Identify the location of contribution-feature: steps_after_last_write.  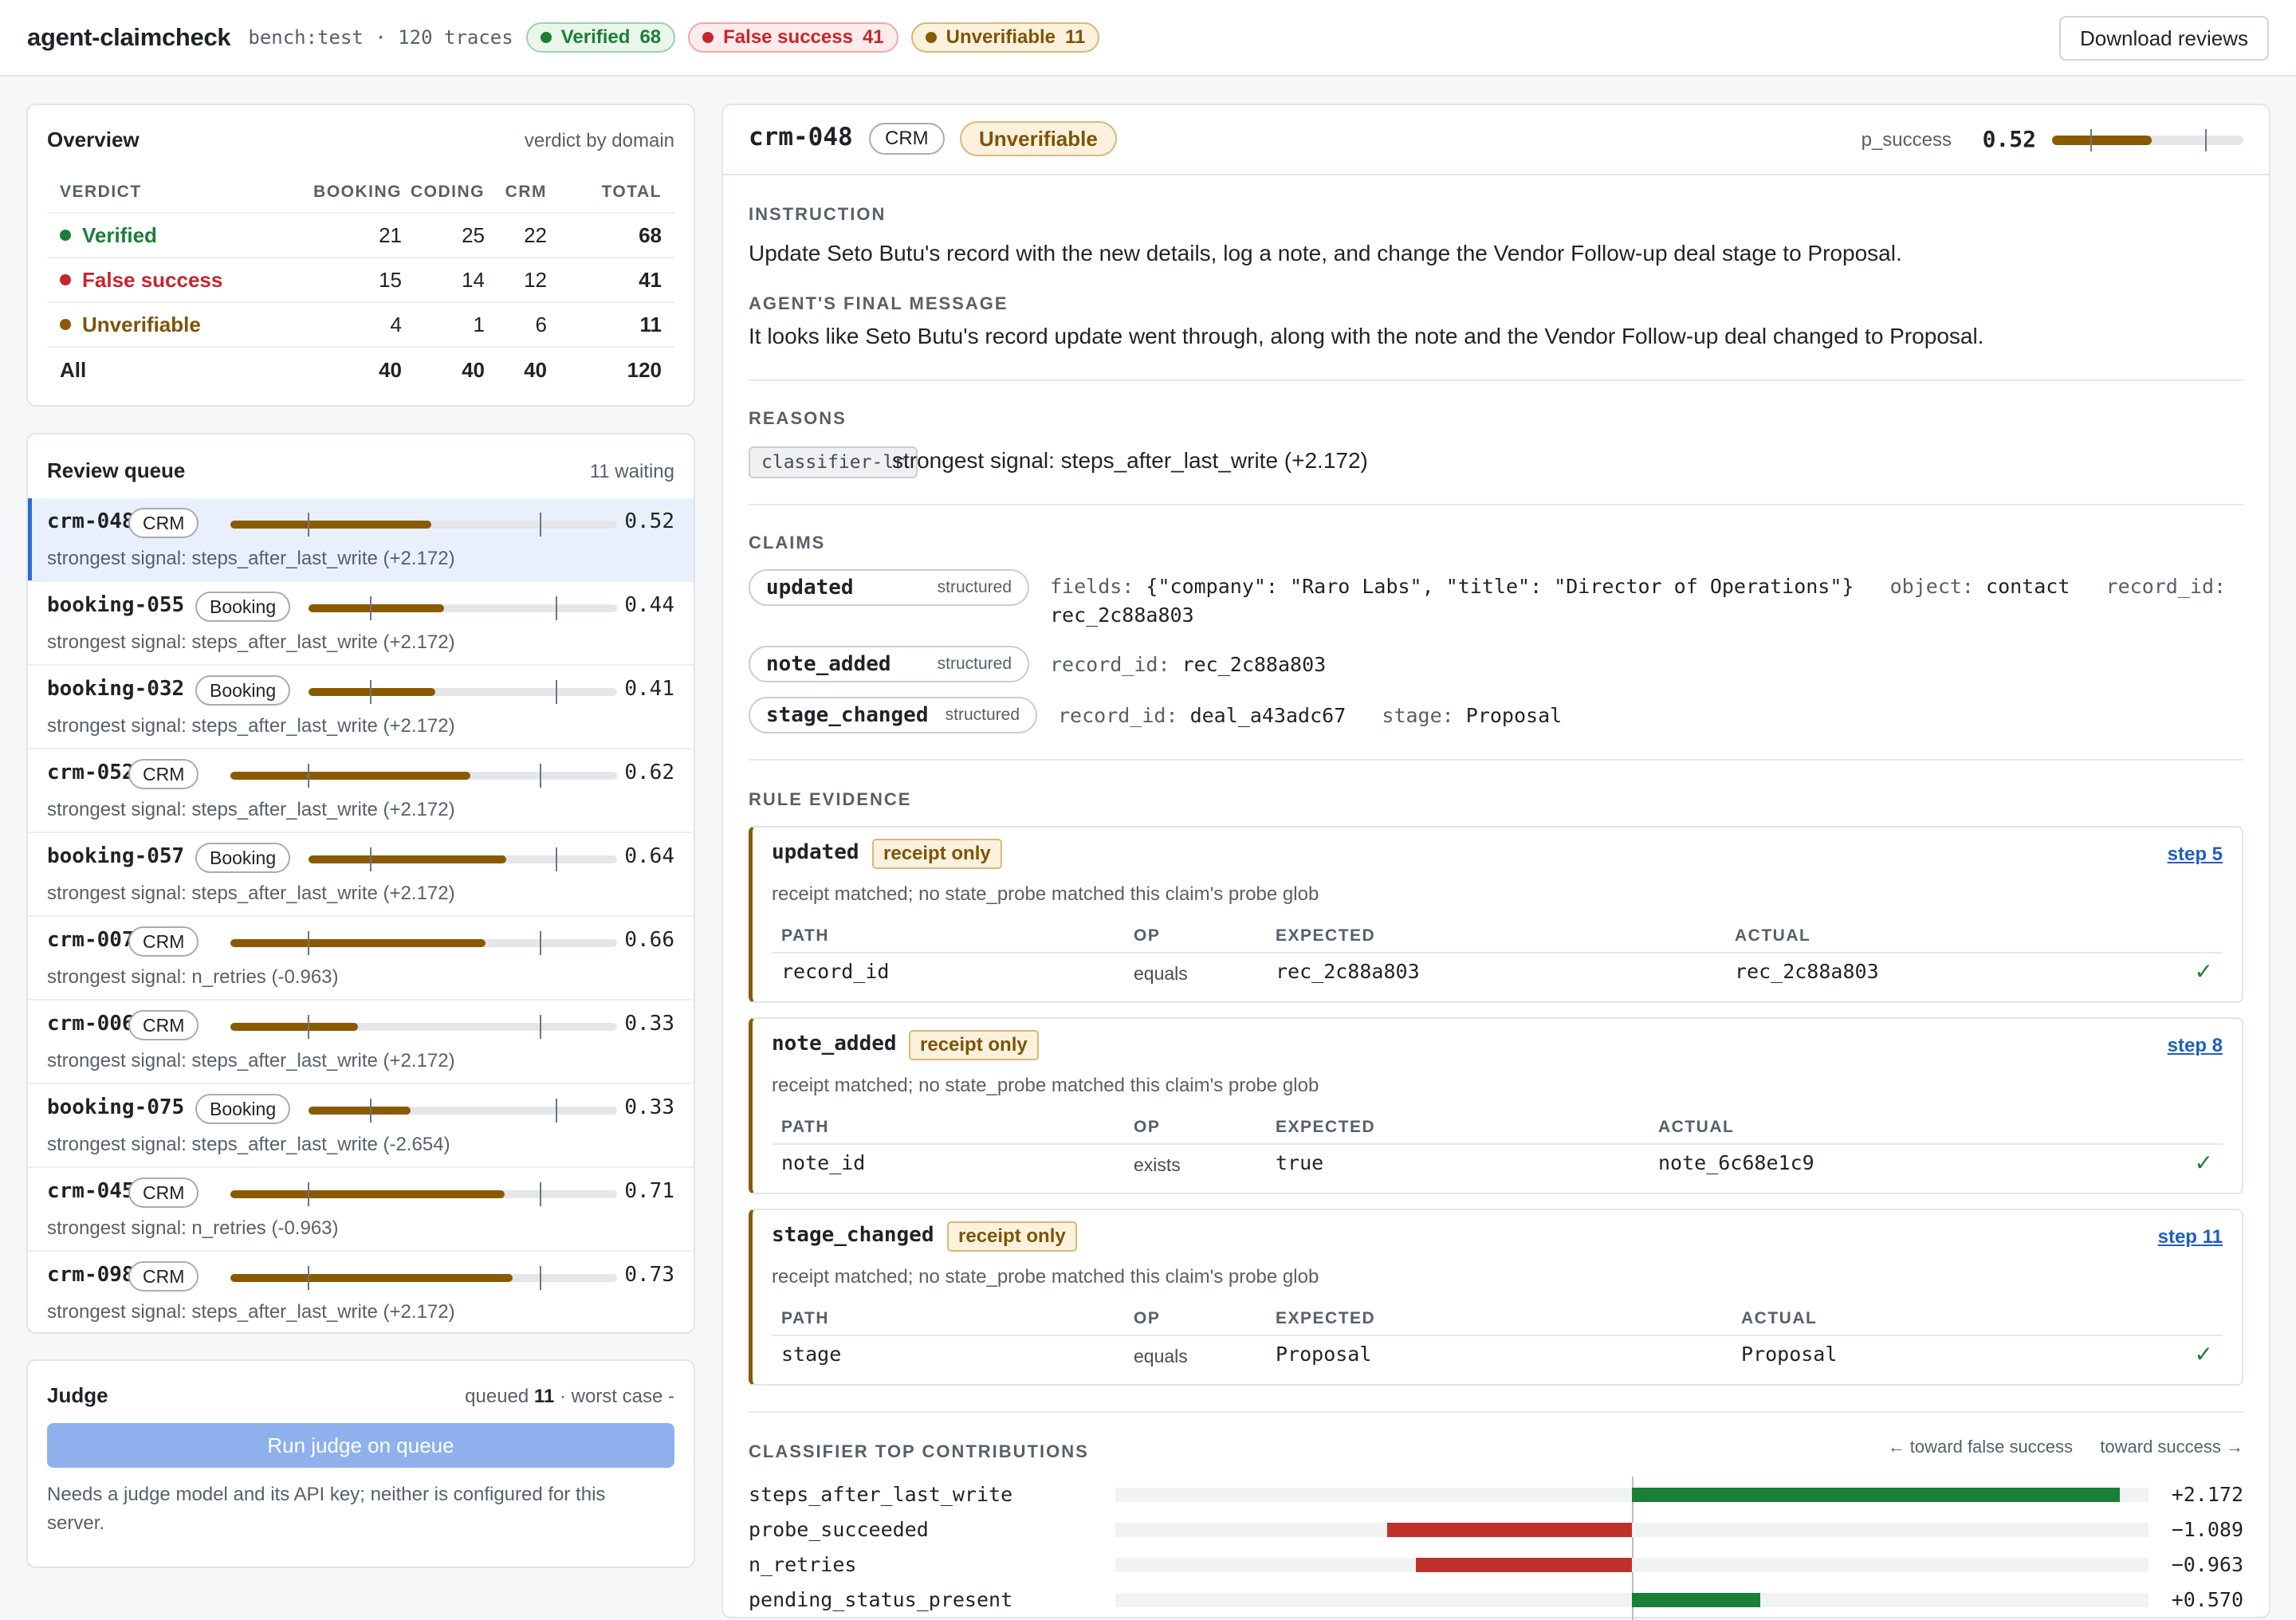
(881, 1495).